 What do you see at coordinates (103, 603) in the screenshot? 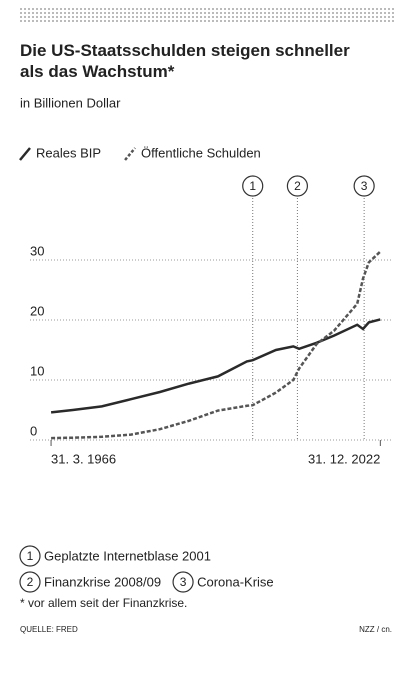
I see `footnote: * vor allem seit der Finanzkrise.` at bounding box center [103, 603].